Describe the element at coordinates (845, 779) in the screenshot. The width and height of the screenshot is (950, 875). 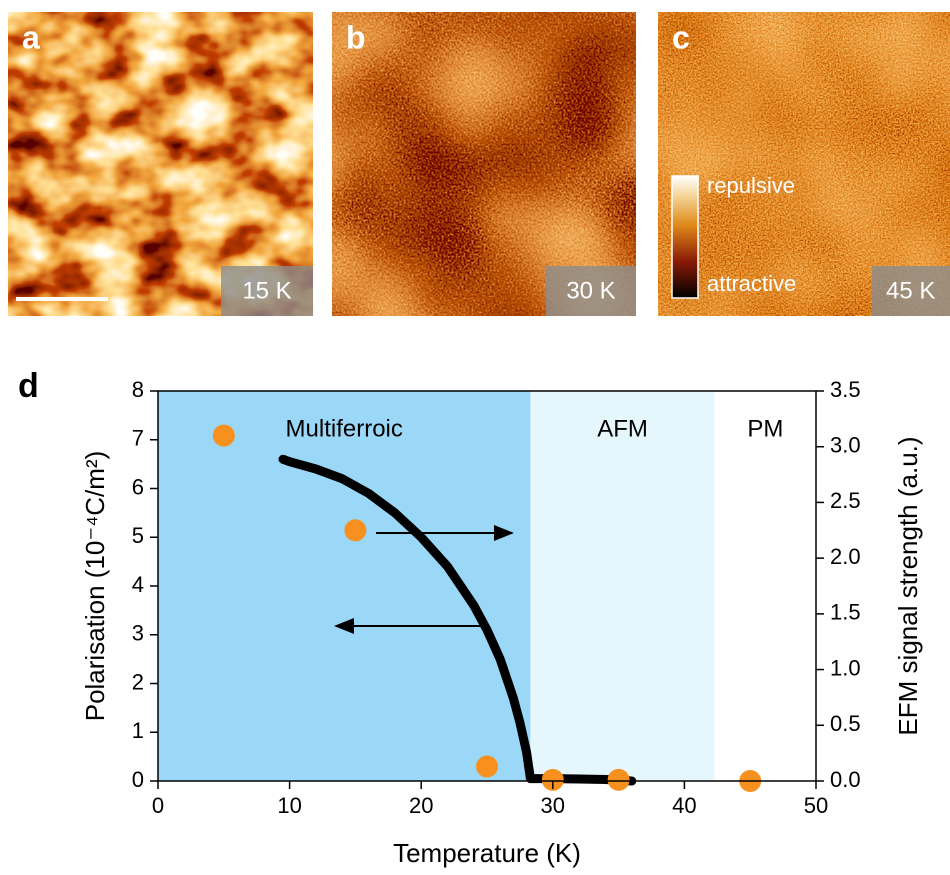
I see `y2-tick-label: 0.0` at that location.